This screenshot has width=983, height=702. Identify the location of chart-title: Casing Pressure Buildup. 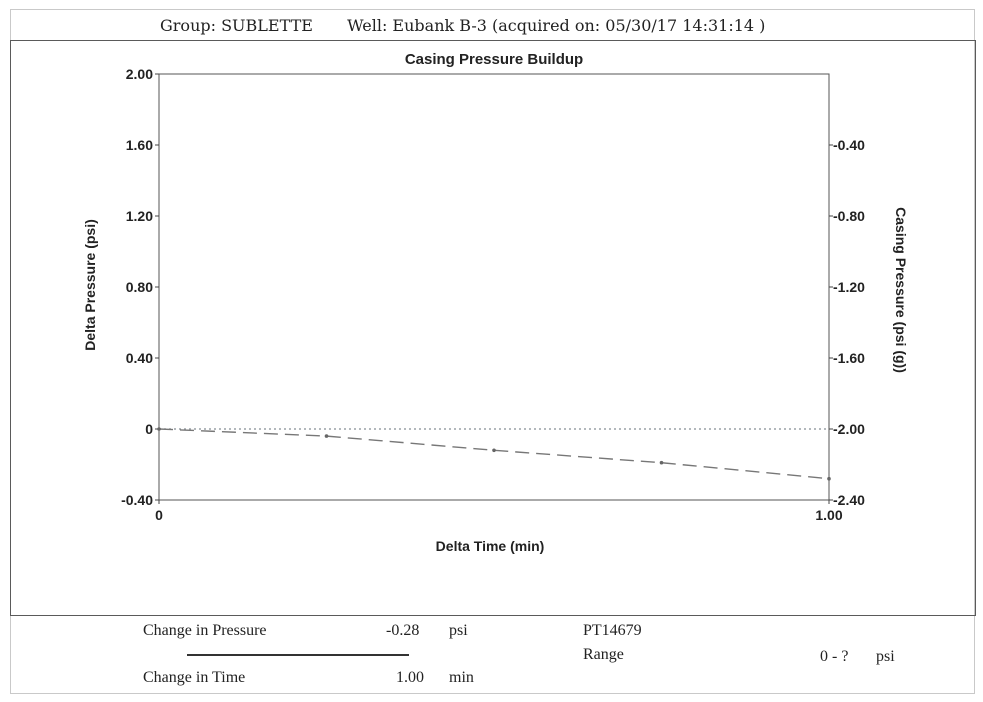
(494, 59).